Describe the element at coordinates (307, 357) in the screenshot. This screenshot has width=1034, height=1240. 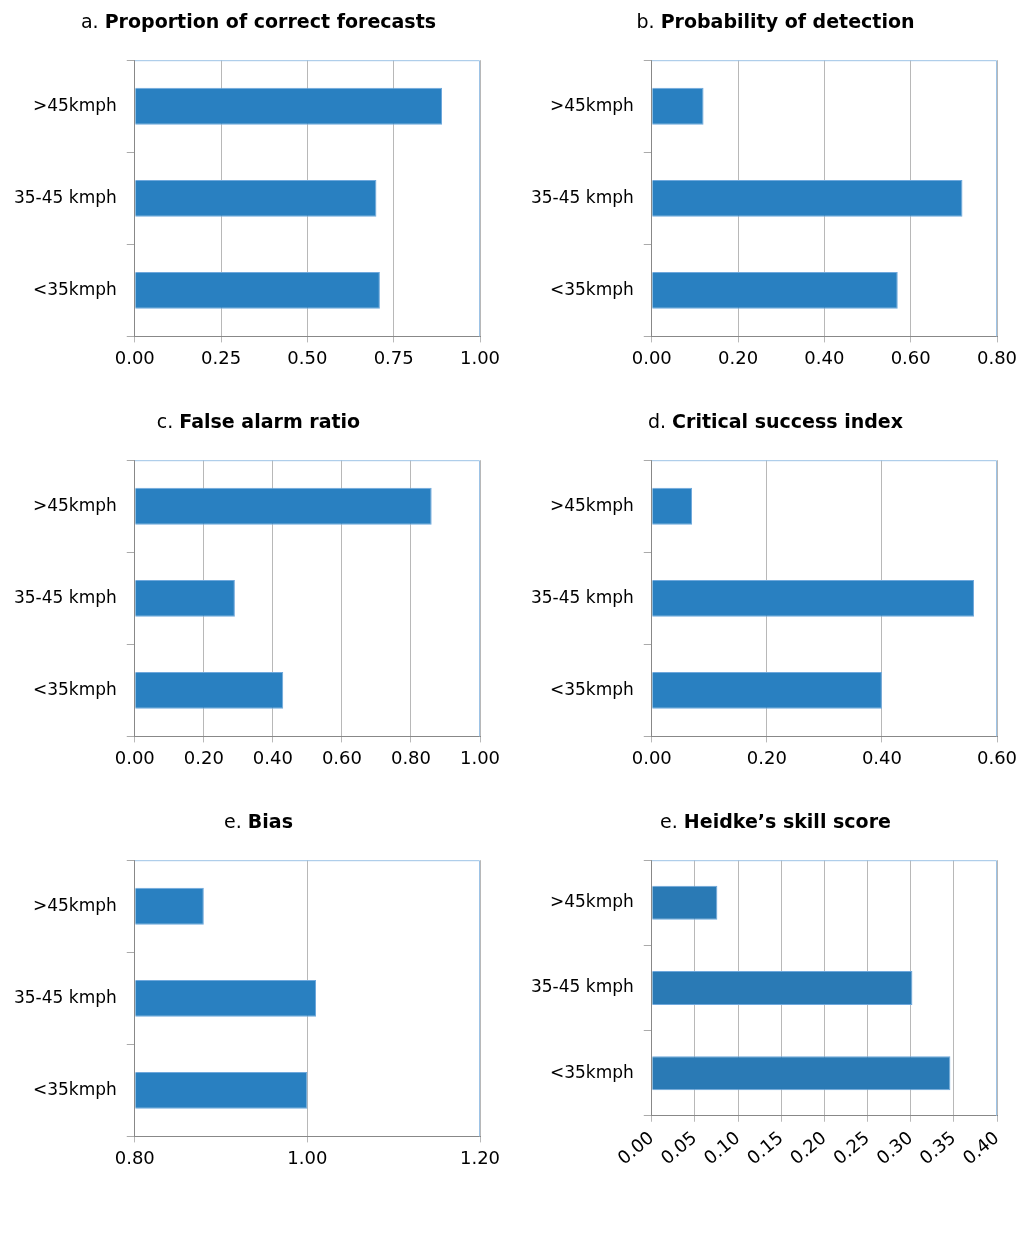
I see `x-tick-label: 0.50` at that location.